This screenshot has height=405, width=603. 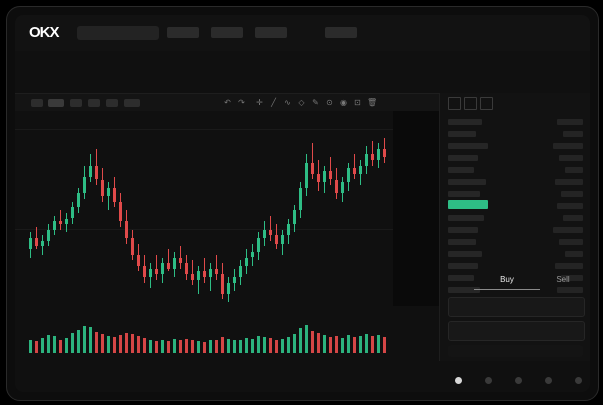 I want to click on order-price-field, so click(x=516, y=307).